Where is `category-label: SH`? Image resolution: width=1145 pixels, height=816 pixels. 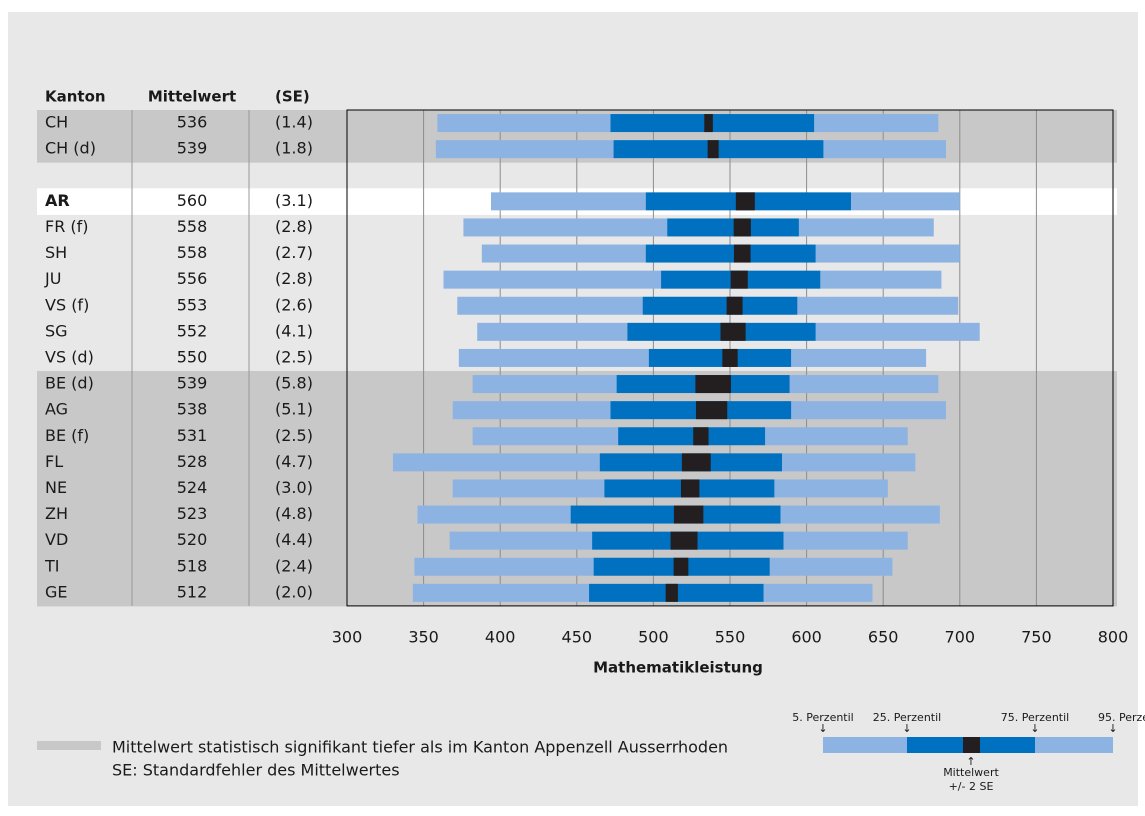 category-label: SH is located at coordinates (56, 252).